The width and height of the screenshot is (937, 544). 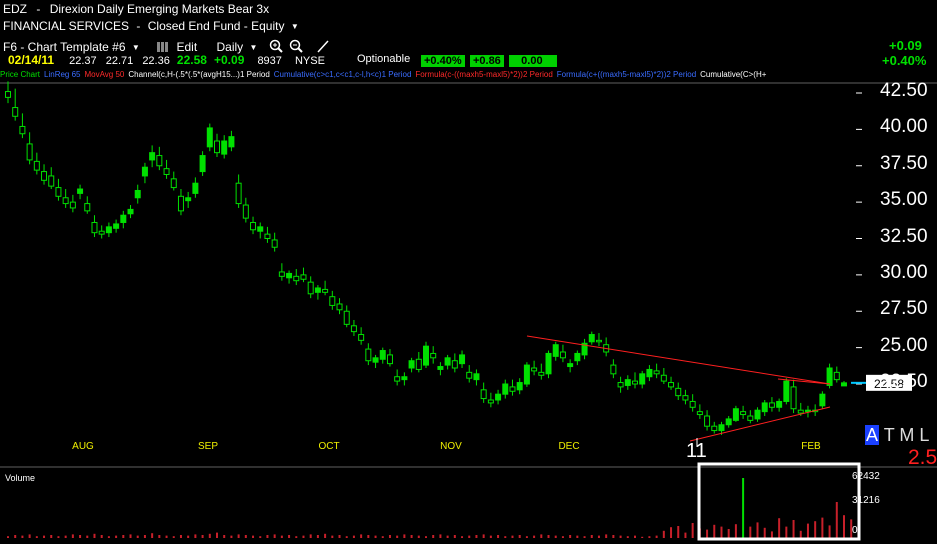 What do you see at coordinates (216, 26) in the screenshot?
I see `fund-type-label: Closed End Fund - Equity` at bounding box center [216, 26].